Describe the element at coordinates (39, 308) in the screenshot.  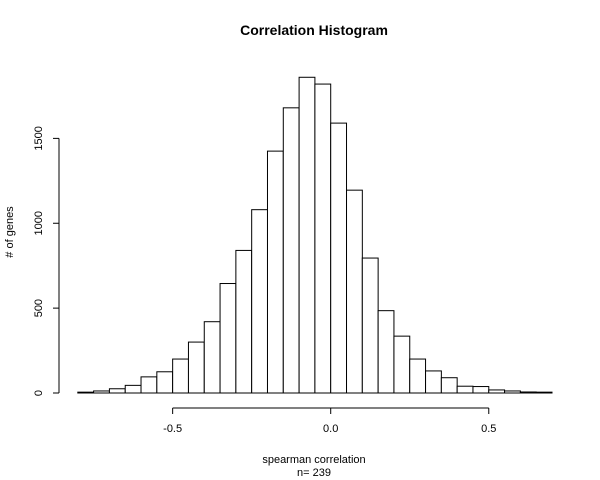
I see `y-tick-label: 500` at that location.